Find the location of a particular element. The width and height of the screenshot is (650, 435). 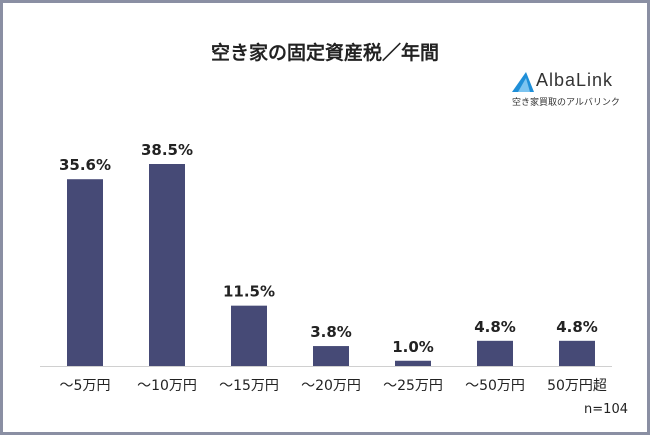

logo-name: AlbaLink is located at coordinates (575, 80).